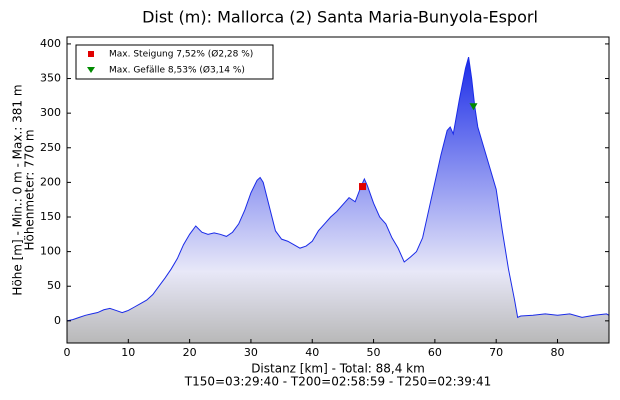  What do you see at coordinates (435, 352) in the screenshot?
I see `x-tick-label: 60` at bounding box center [435, 352].